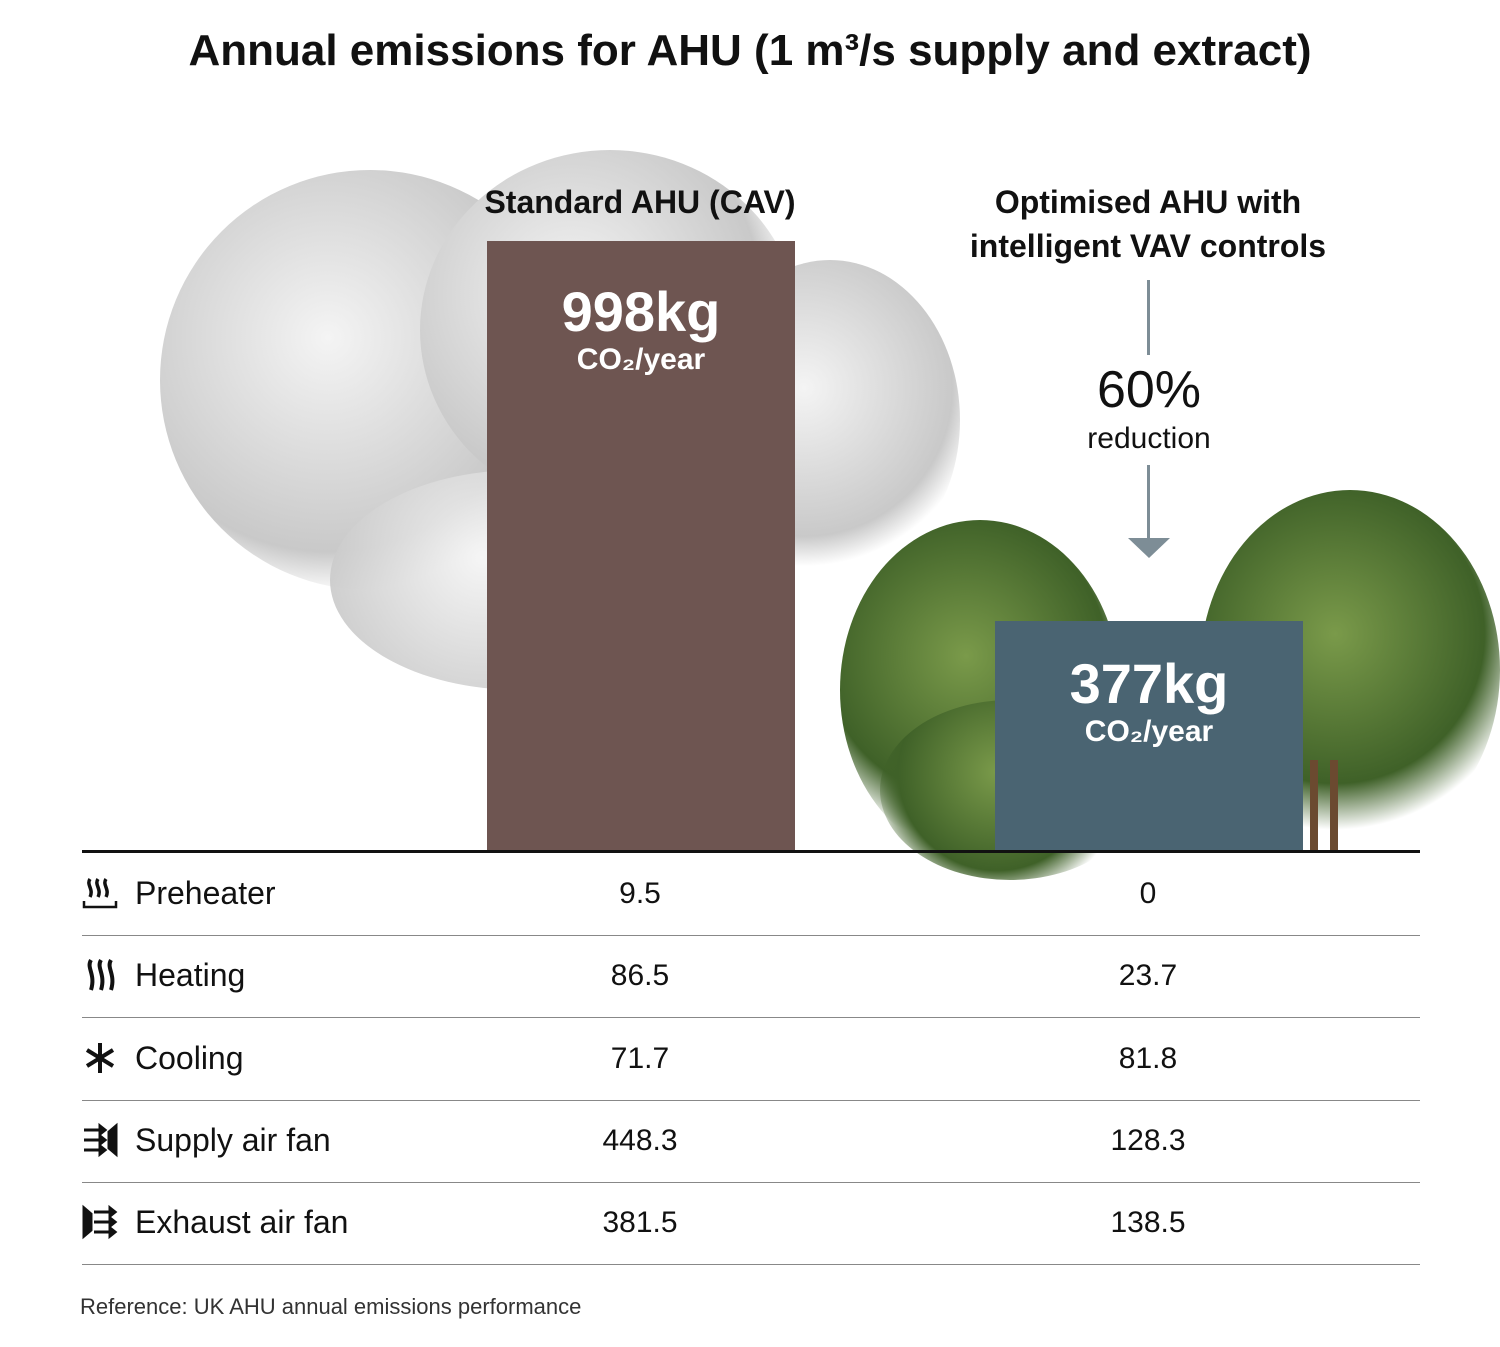 The height and width of the screenshot is (1347, 1500). I want to click on bar-optimised: 377kg CO₂/year, so click(1149, 735).